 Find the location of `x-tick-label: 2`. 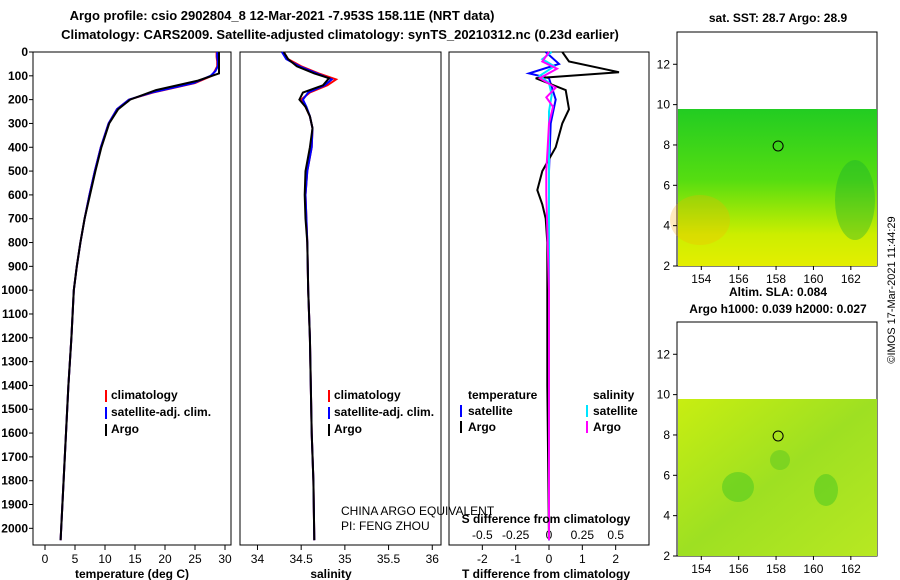

x-tick-label: 2 is located at coordinates (615, 559).